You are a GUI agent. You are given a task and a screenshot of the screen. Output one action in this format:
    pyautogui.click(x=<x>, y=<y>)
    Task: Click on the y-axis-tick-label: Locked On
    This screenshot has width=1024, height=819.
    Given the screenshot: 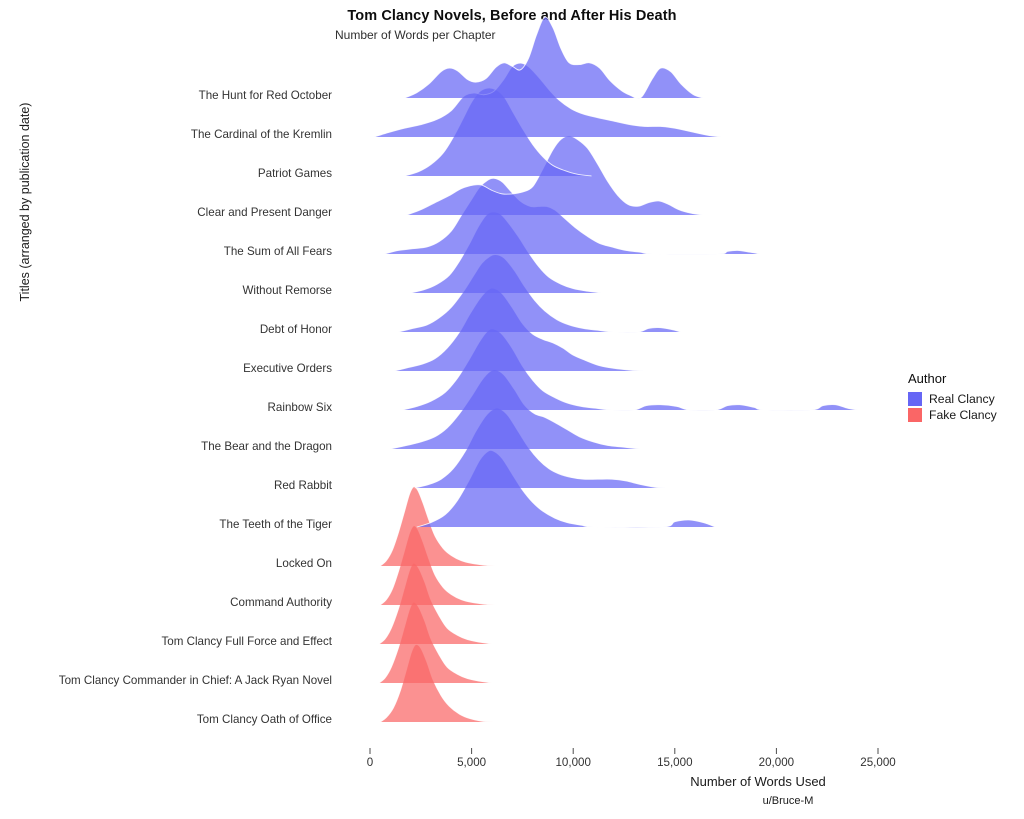 What is the action you would take?
    pyautogui.click(x=303, y=563)
    